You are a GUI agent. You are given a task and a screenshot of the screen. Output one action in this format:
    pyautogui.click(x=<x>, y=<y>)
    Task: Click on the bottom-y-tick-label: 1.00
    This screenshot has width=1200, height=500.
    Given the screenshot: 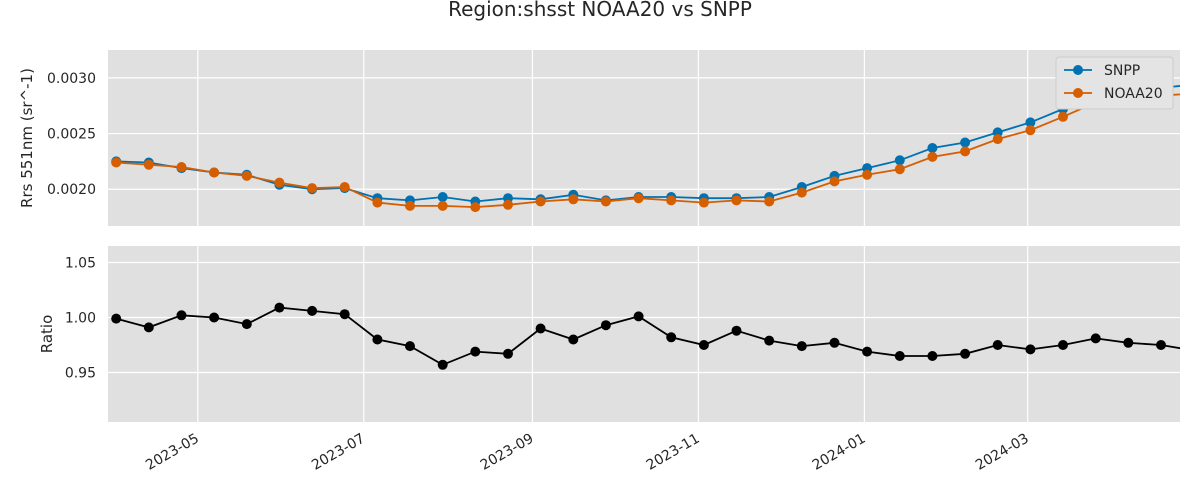 What is the action you would take?
    pyautogui.click(x=80, y=319)
    